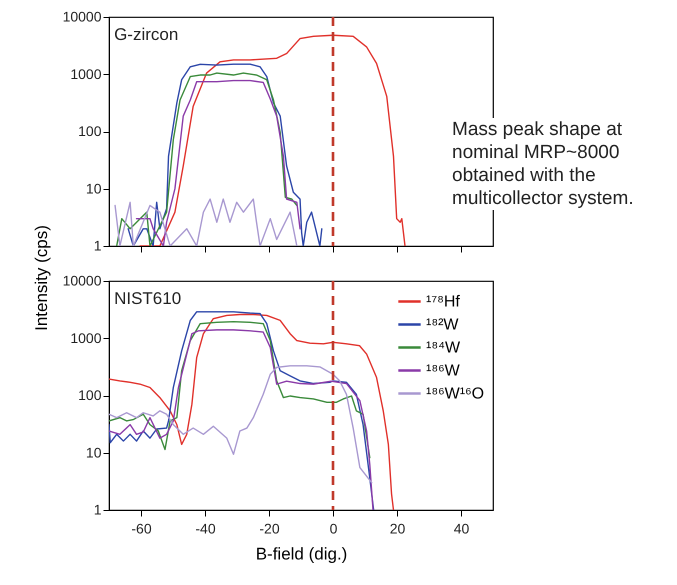 This screenshot has width=677, height=585. I want to click on annotation: Mass peak shape at nominal MRP~8000 obtained with the multicollector system., so click(552, 164).